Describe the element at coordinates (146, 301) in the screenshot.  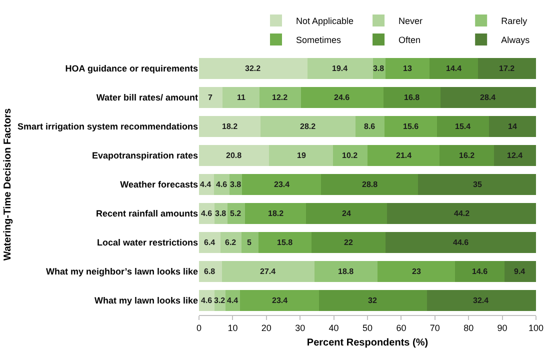
I see `y-tick-label: What my lawn looks like` at that location.